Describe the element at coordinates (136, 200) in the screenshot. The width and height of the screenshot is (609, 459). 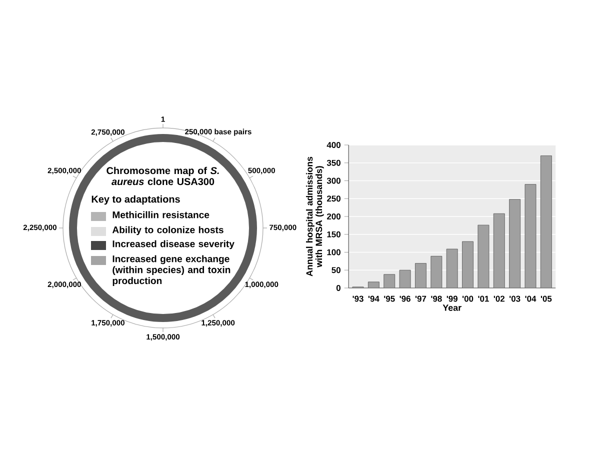
I see `legend-title: Key to adaptations` at that location.